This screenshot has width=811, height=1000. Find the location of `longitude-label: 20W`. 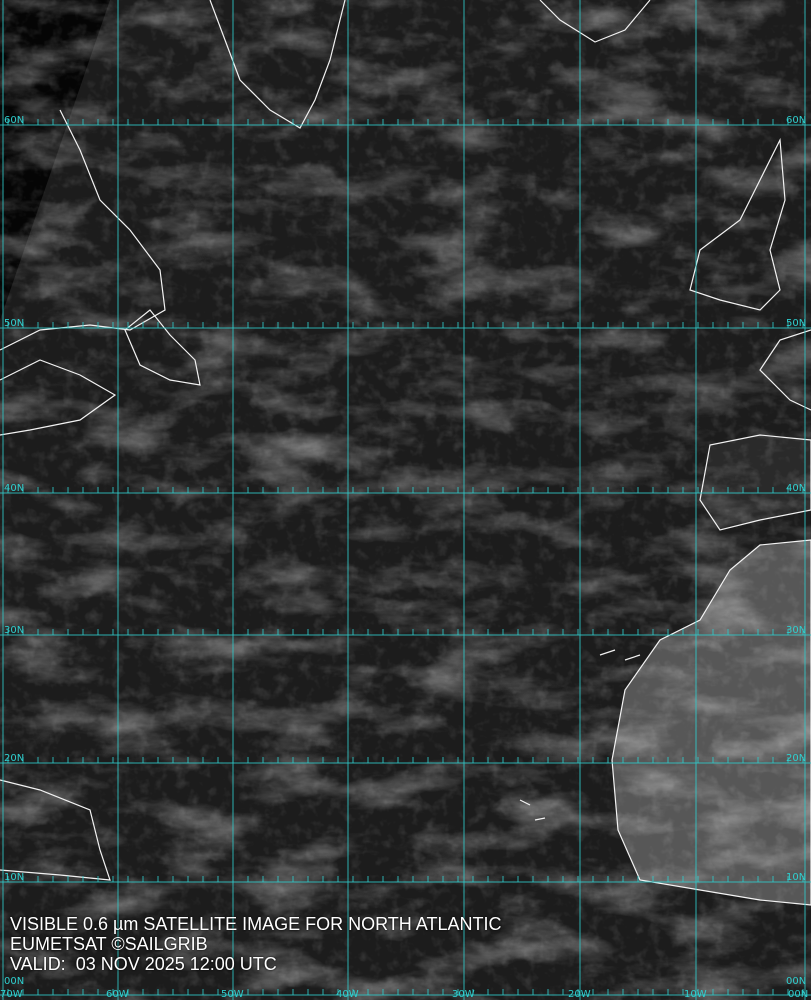

longitude-label: 20W is located at coordinates (579, 994).